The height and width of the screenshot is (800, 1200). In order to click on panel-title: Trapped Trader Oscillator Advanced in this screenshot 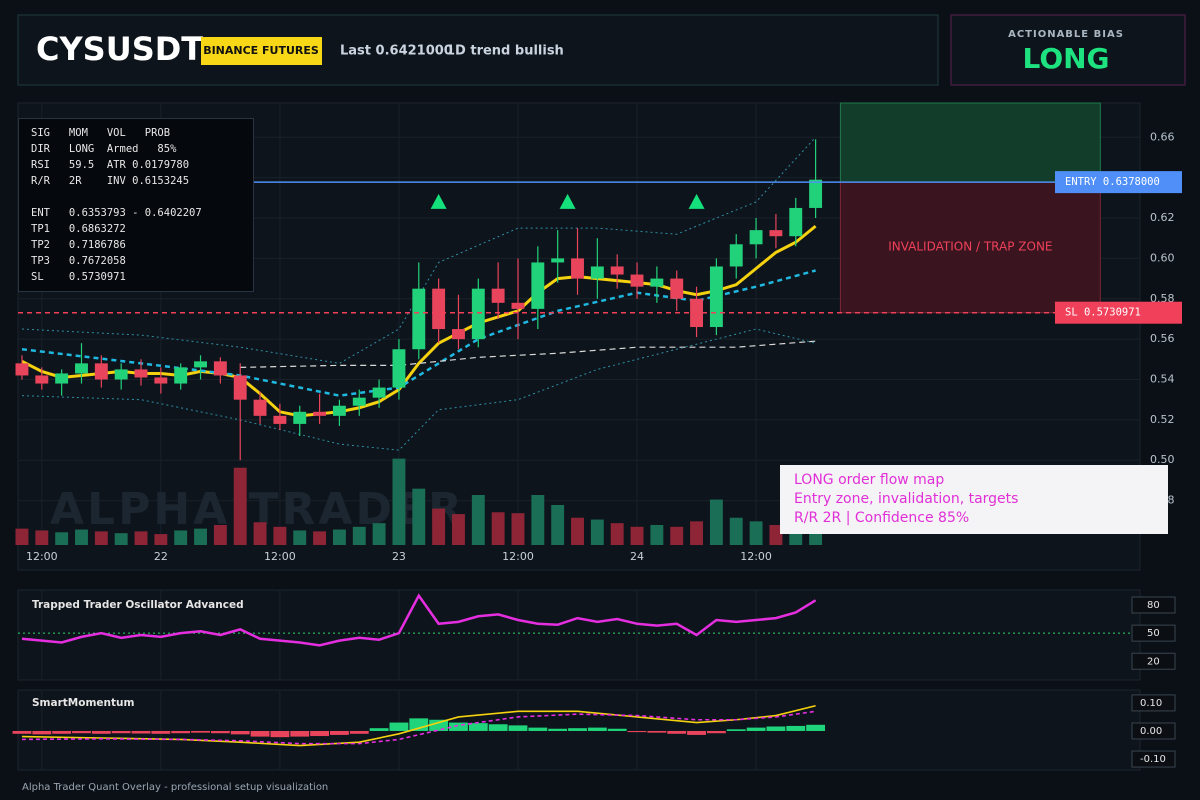, I will do `click(138, 605)`.